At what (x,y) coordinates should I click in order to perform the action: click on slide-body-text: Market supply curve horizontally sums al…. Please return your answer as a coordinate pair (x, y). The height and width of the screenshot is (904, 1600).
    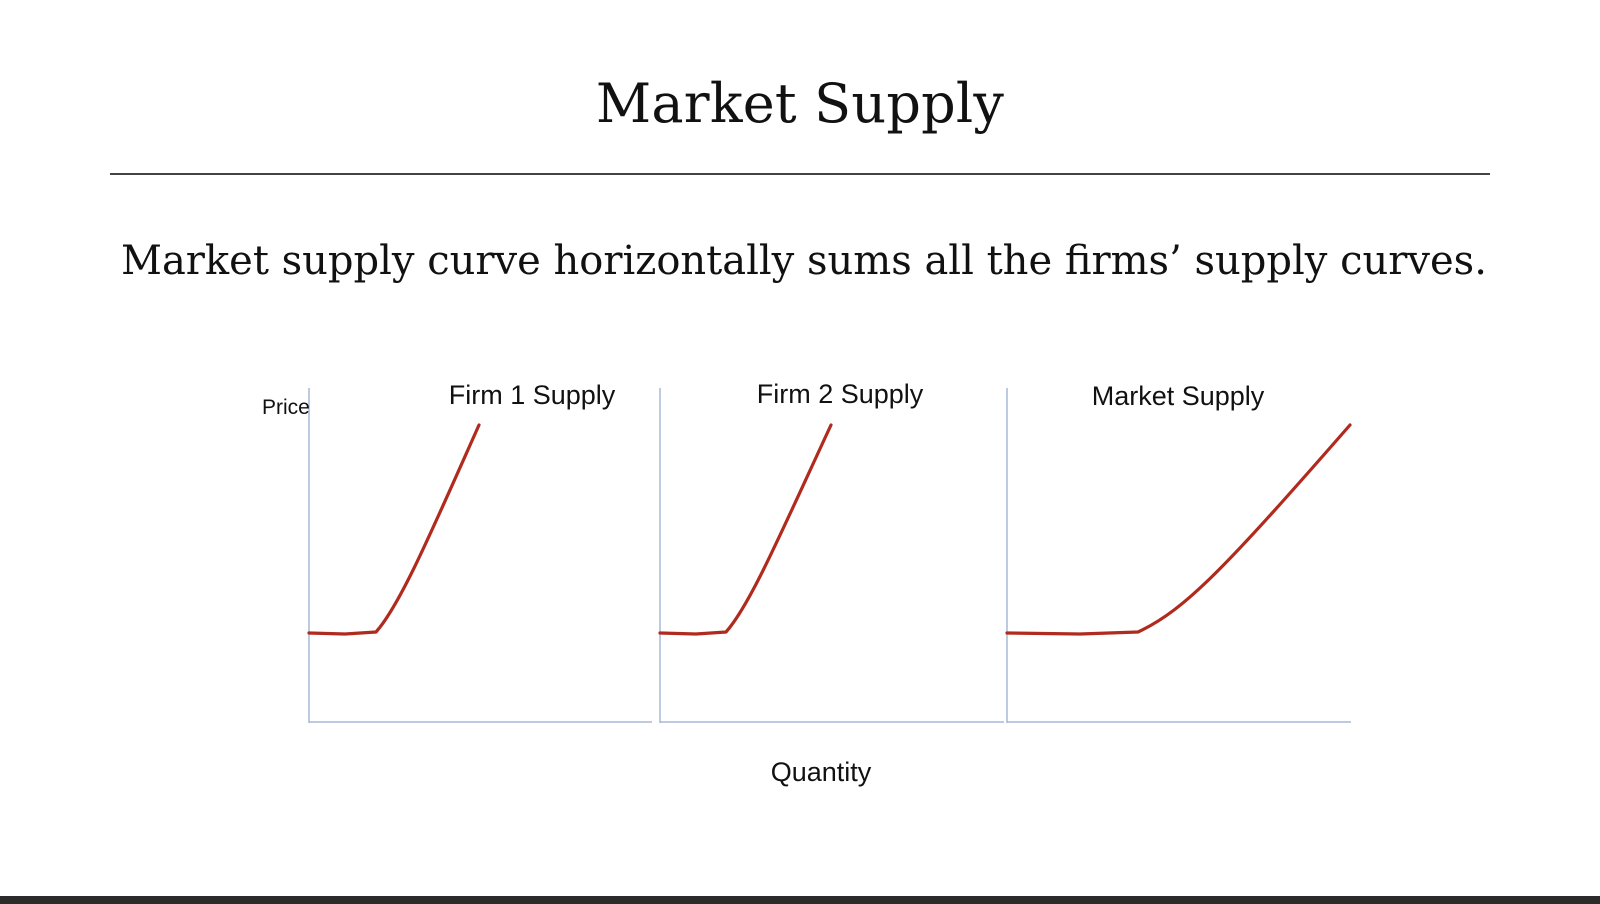
    Looking at the image, I should click on (804, 261).